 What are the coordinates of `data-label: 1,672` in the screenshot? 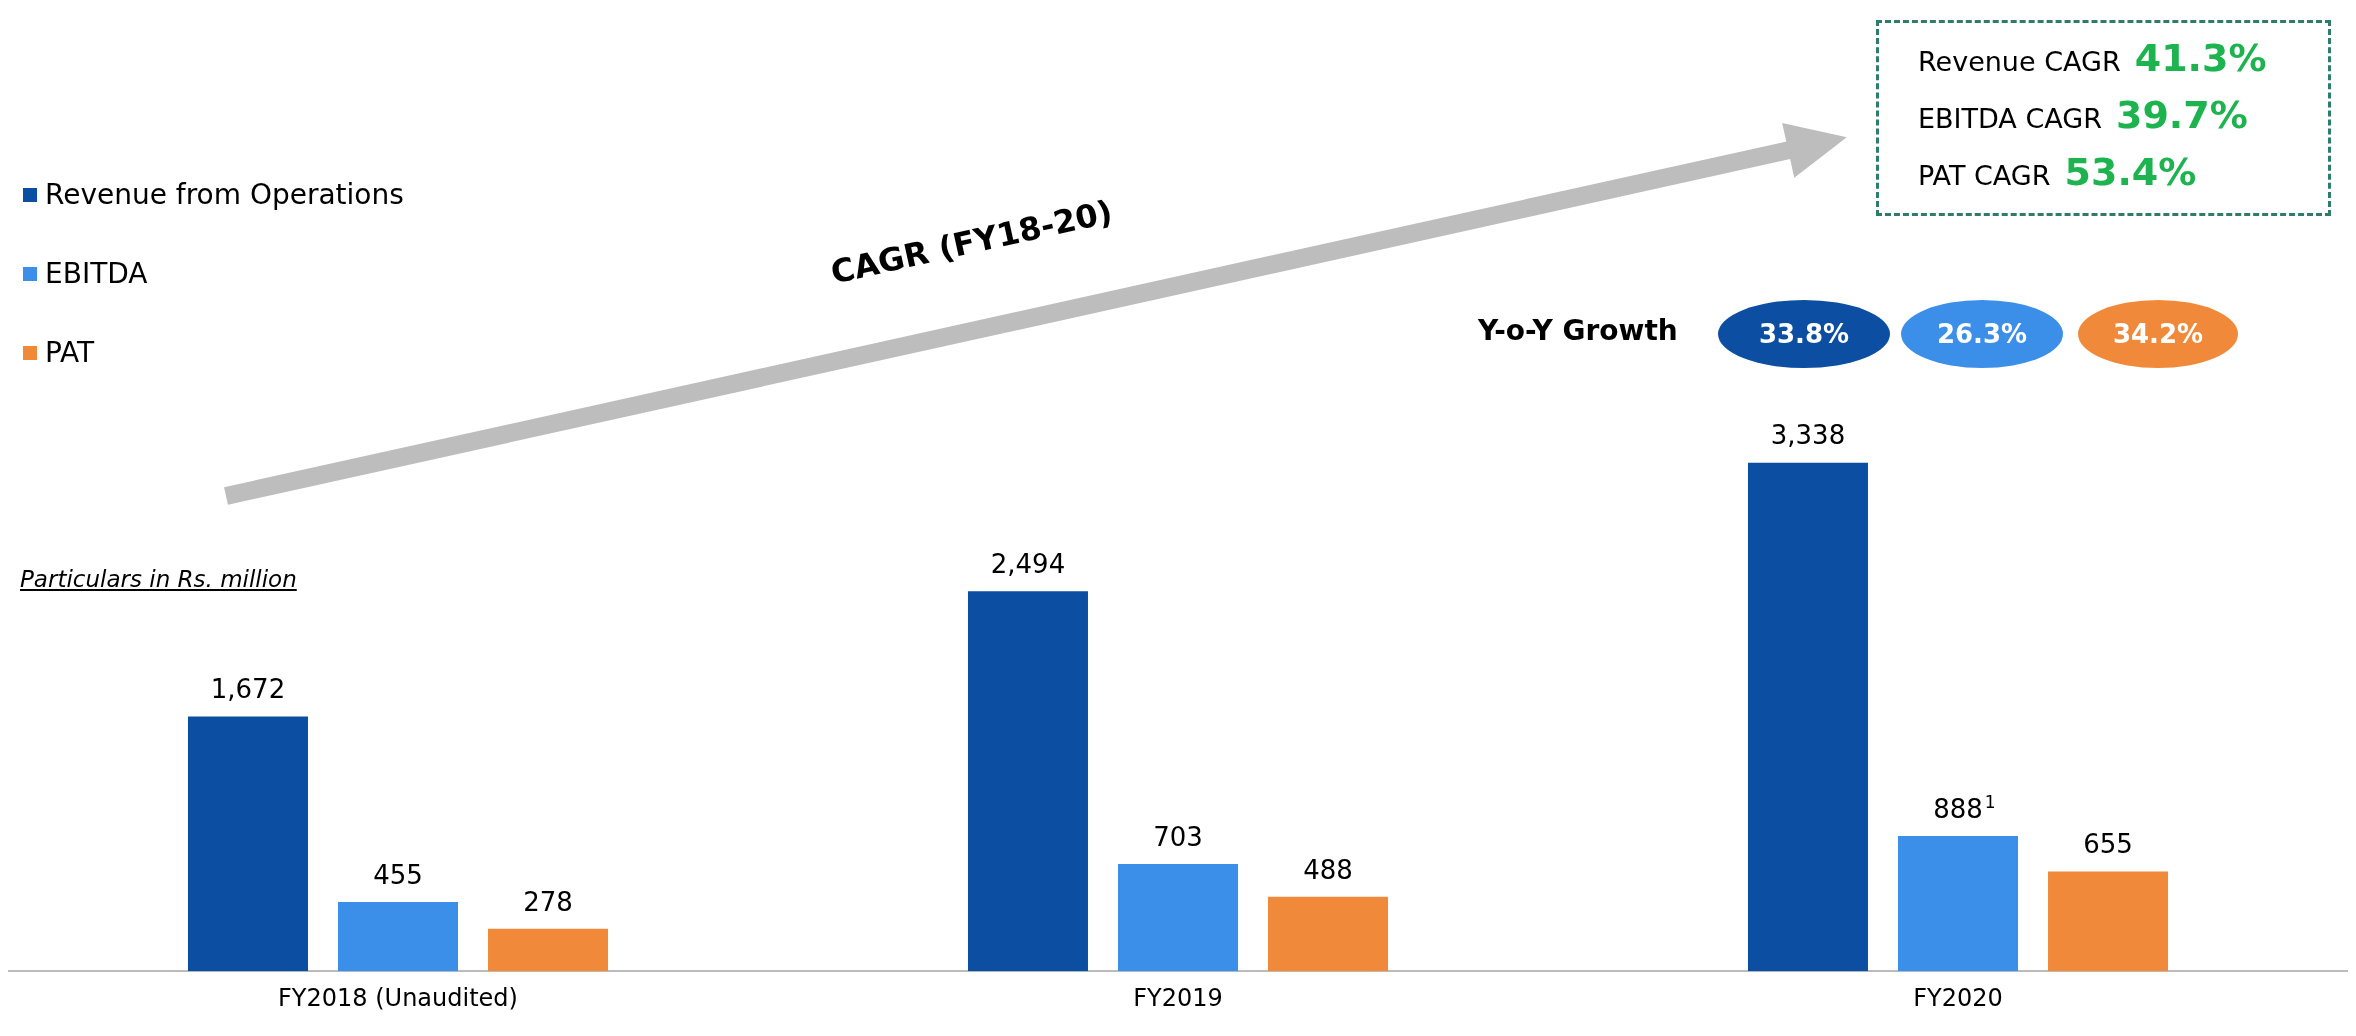 It's located at (248, 689).